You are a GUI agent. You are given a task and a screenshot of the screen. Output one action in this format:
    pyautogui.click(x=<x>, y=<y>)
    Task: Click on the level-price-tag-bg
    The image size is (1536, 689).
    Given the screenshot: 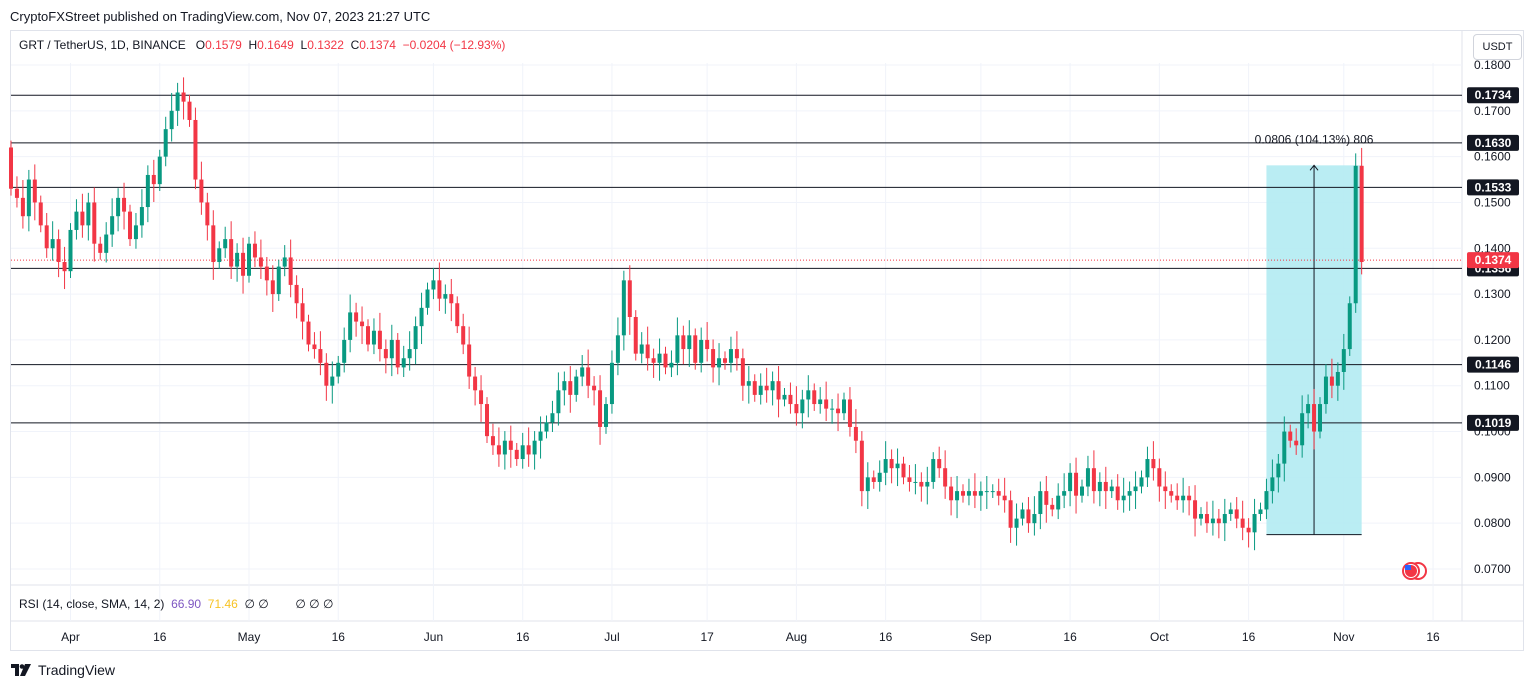 What is the action you would take?
    pyautogui.click(x=1493, y=422)
    